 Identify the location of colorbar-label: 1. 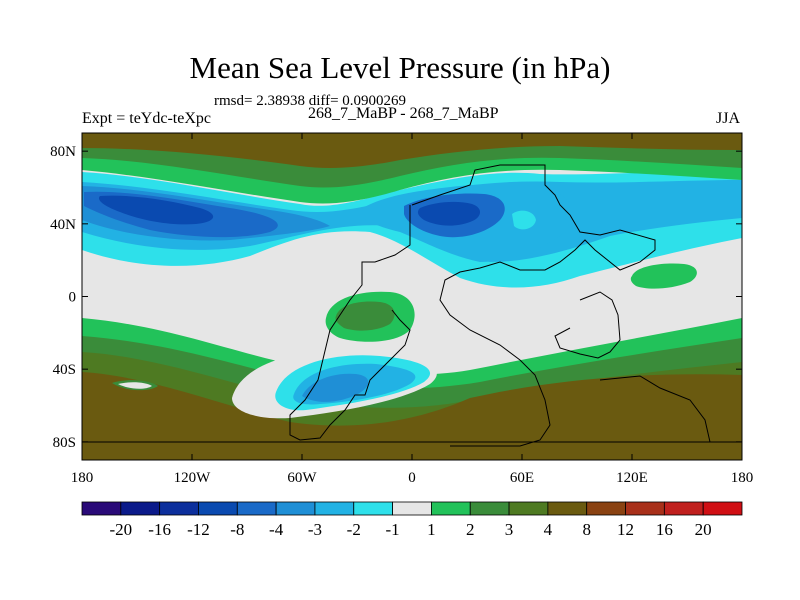
(431, 529).